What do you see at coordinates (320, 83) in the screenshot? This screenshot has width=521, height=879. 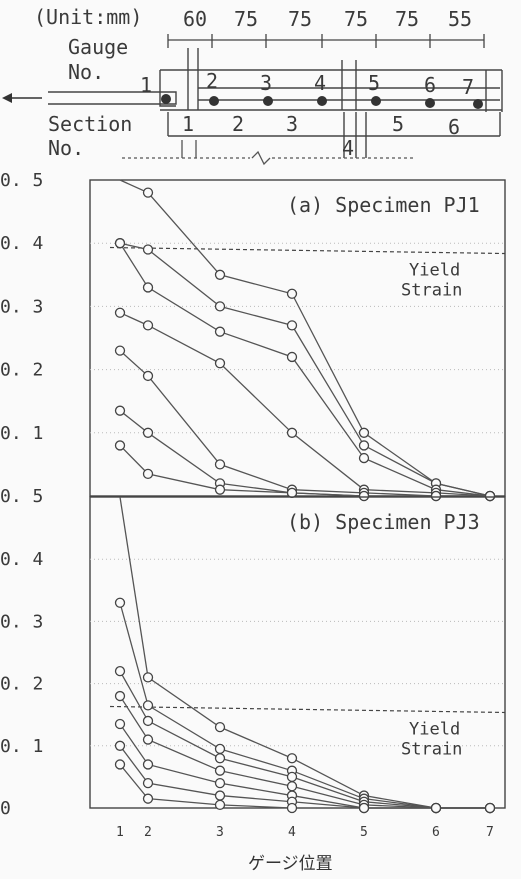 I see `gauge-number: 4` at bounding box center [320, 83].